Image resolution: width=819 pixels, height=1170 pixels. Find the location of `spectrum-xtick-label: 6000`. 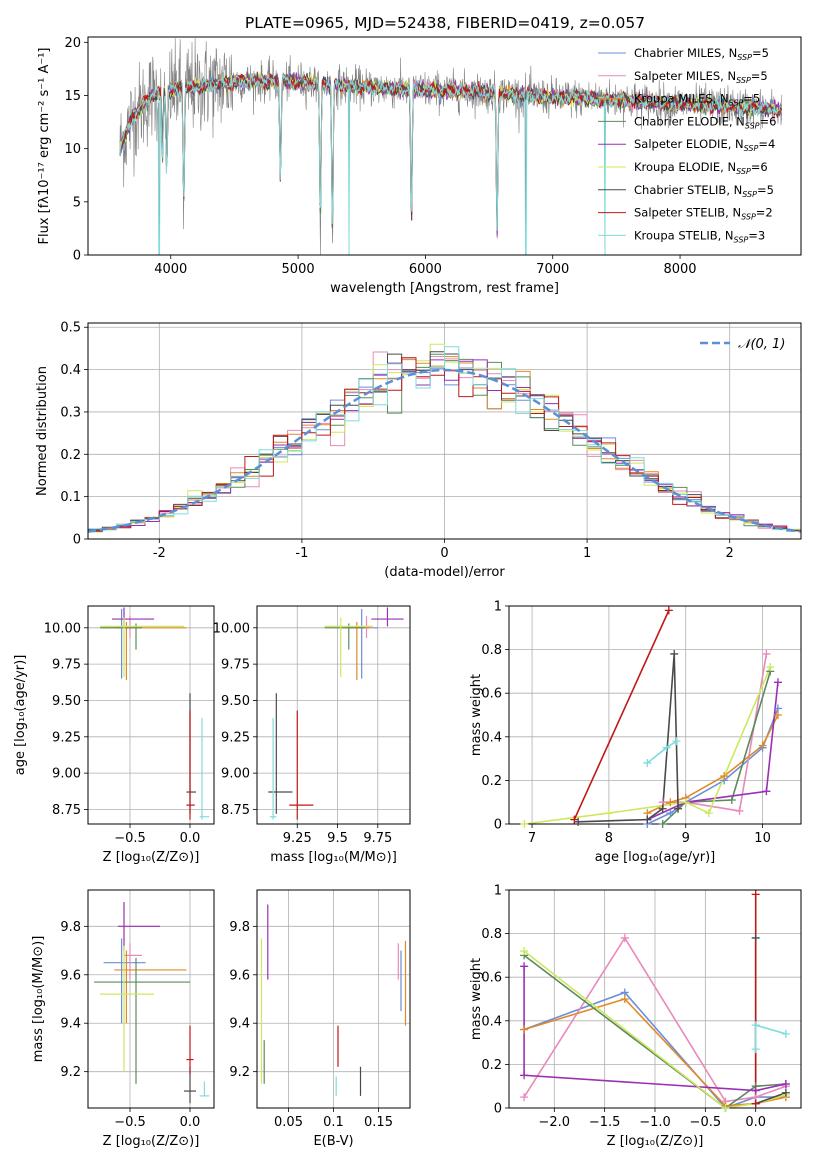

spectrum-xtick-label: 6000 is located at coordinates (425, 269).